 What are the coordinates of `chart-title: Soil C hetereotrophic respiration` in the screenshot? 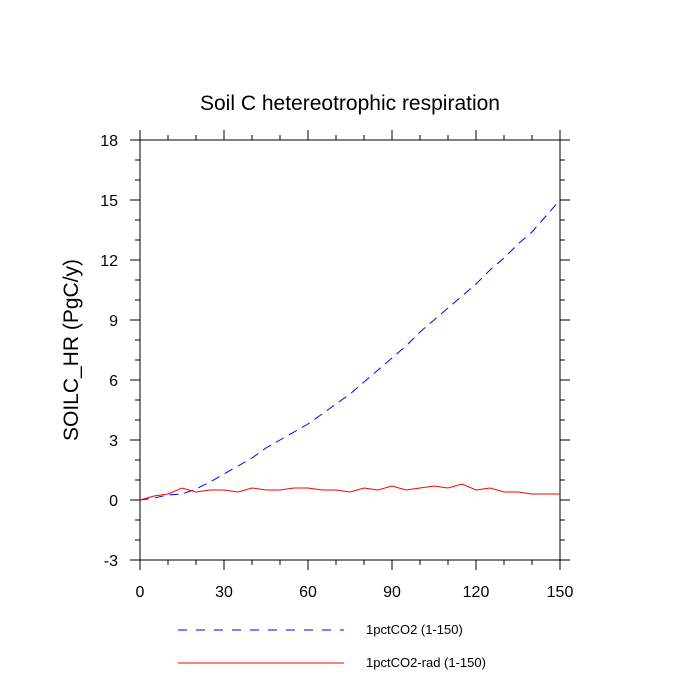 It's located at (350, 103).